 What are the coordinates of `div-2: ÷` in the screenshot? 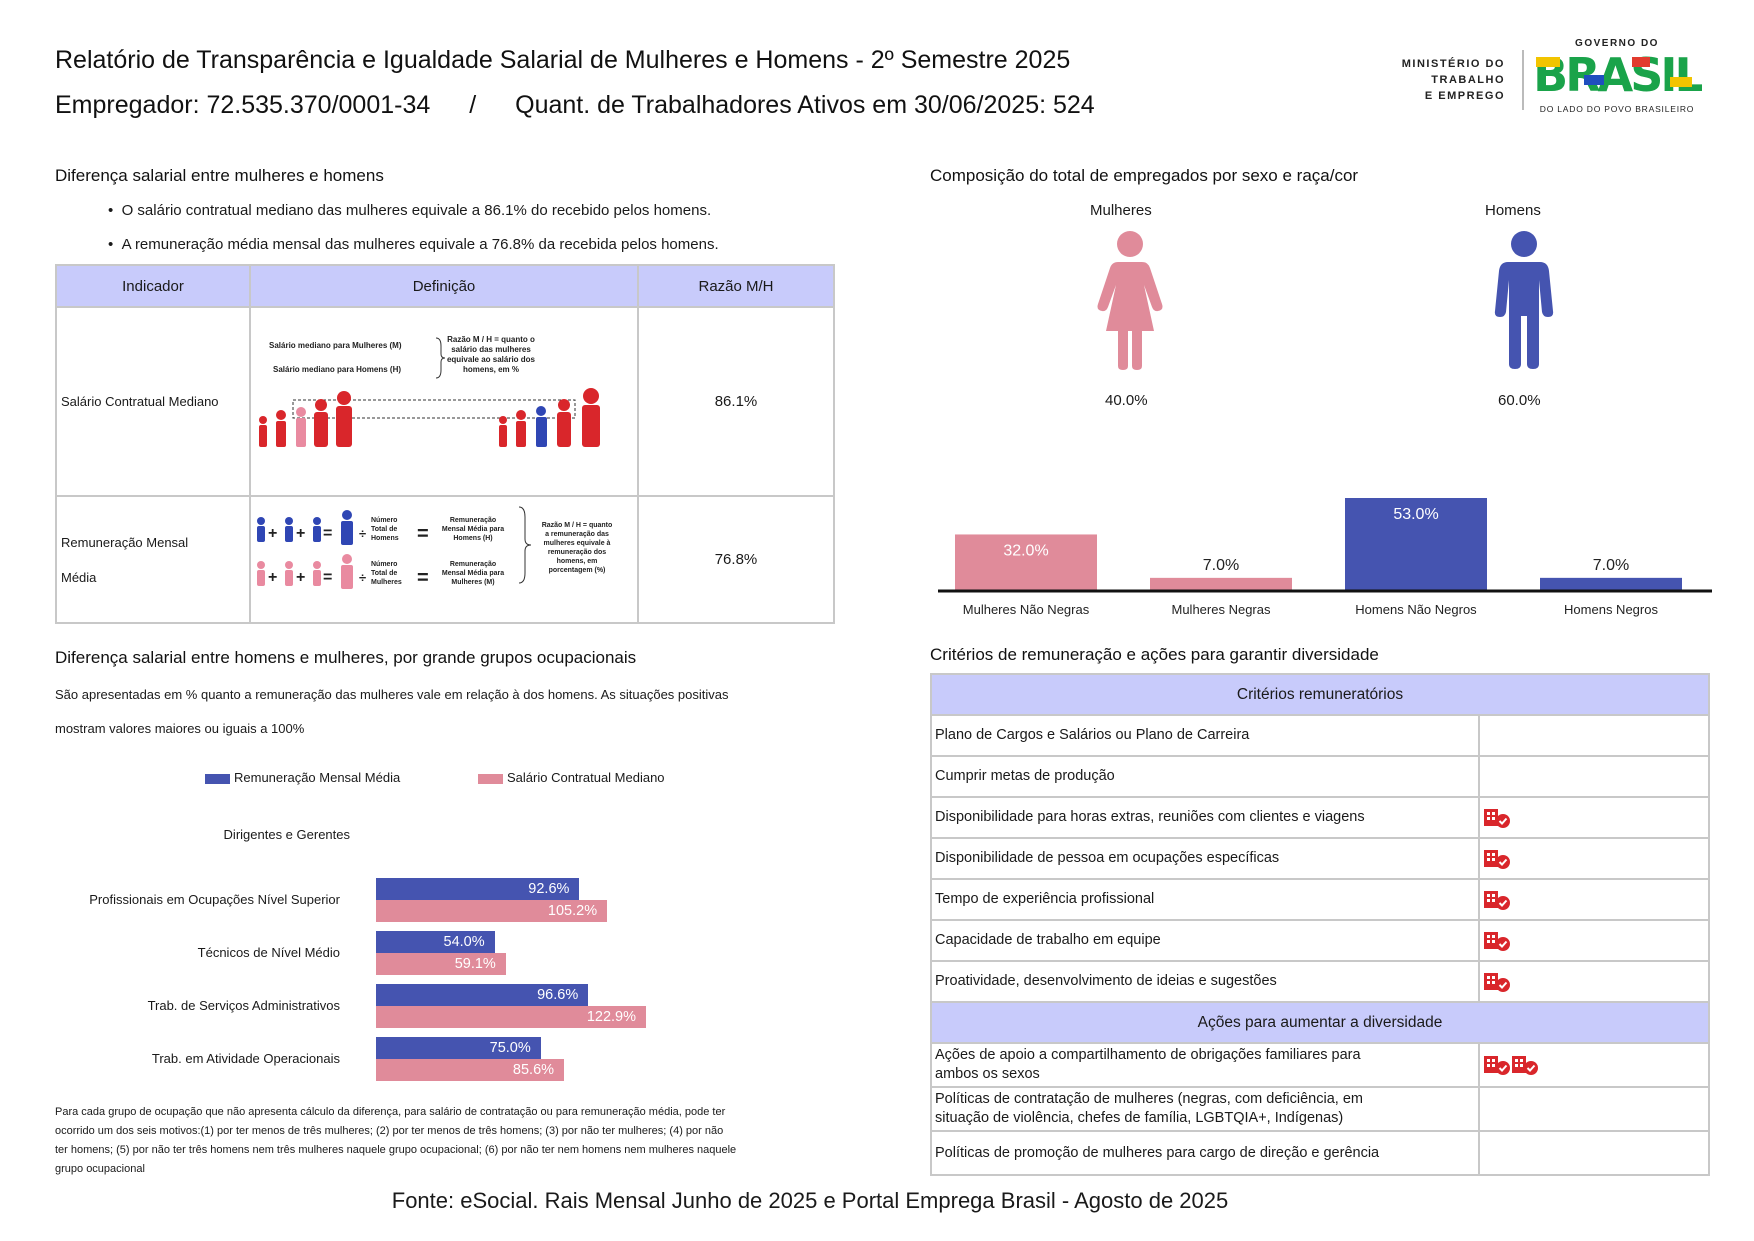 It's located at (362, 577).